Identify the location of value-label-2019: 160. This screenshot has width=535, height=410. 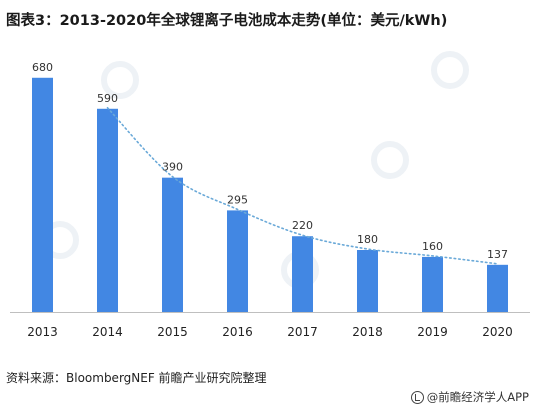
(432, 246).